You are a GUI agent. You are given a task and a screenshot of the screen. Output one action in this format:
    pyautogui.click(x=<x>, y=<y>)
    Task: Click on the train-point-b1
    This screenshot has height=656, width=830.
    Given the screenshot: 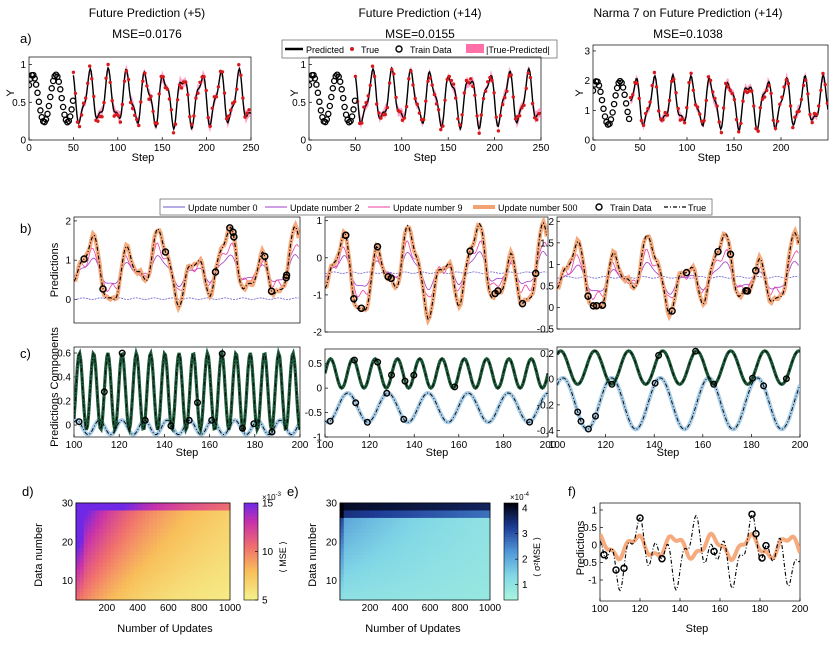 What is the action you would take?
    pyautogui.click(x=234, y=237)
    